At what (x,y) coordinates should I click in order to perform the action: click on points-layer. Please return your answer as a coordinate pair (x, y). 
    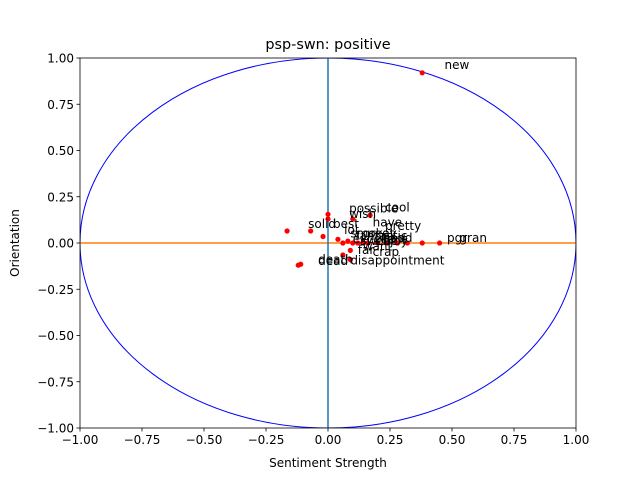
    Looking at the image, I should click on (363, 169).